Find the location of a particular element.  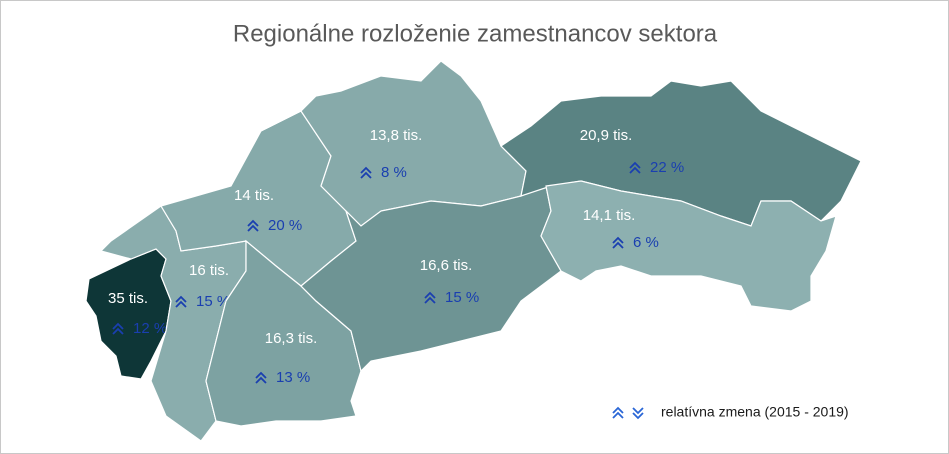

region-count: 20,9 tis. is located at coordinates (606, 135).